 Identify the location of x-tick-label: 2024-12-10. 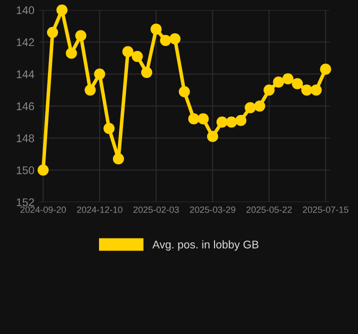
(99, 209).